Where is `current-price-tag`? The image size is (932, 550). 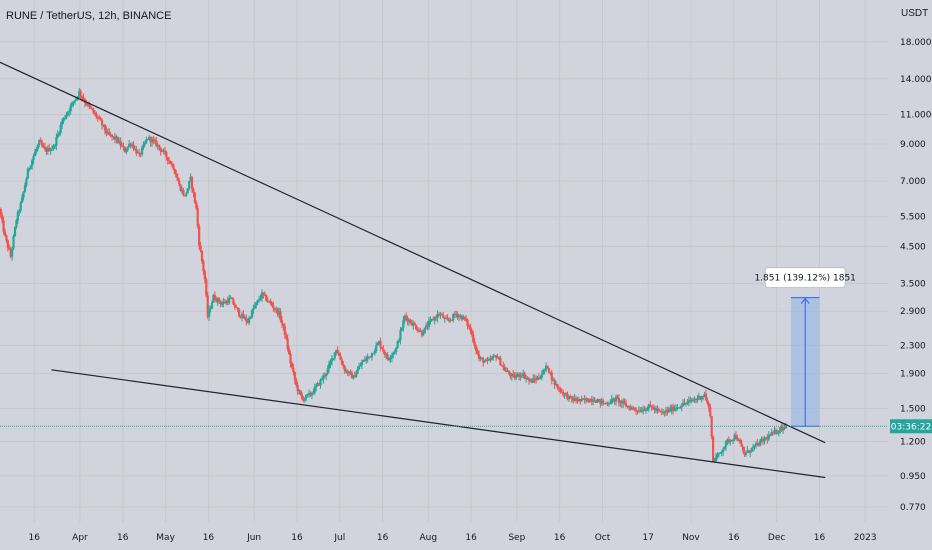 current-price-tag is located at coordinates (911, 426).